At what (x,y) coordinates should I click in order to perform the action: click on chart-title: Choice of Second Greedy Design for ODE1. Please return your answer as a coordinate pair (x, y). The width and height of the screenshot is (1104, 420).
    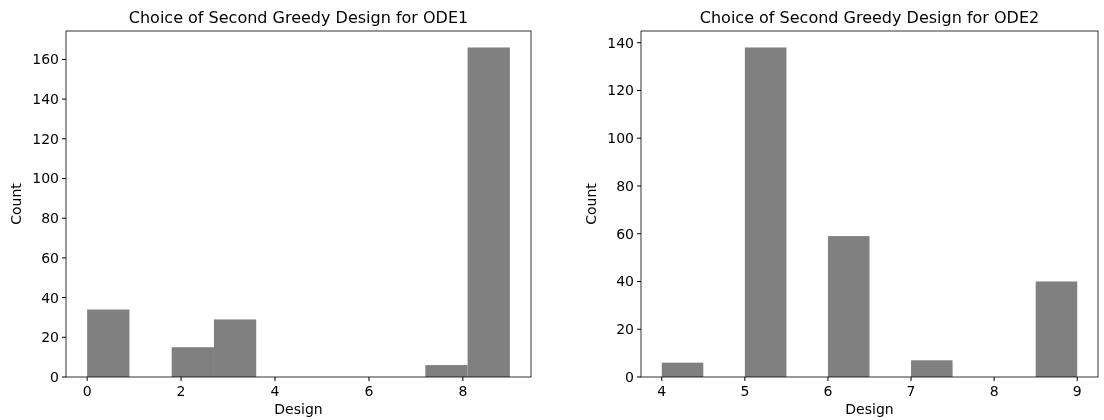
    Looking at the image, I should click on (298, 17).